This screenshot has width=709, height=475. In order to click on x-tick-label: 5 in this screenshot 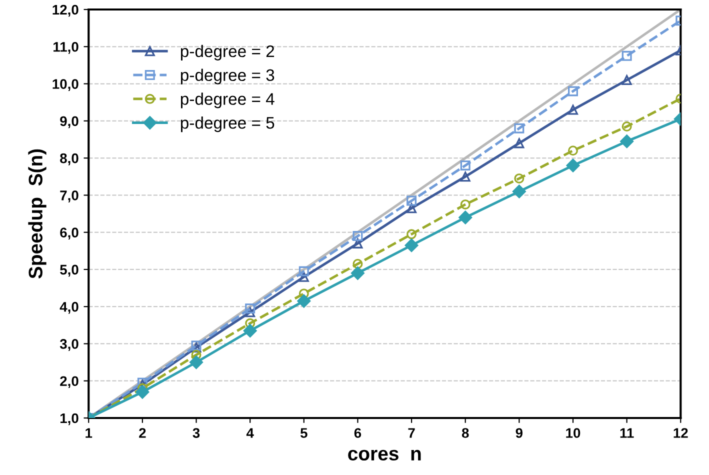, I will do `click(304, 433)`.